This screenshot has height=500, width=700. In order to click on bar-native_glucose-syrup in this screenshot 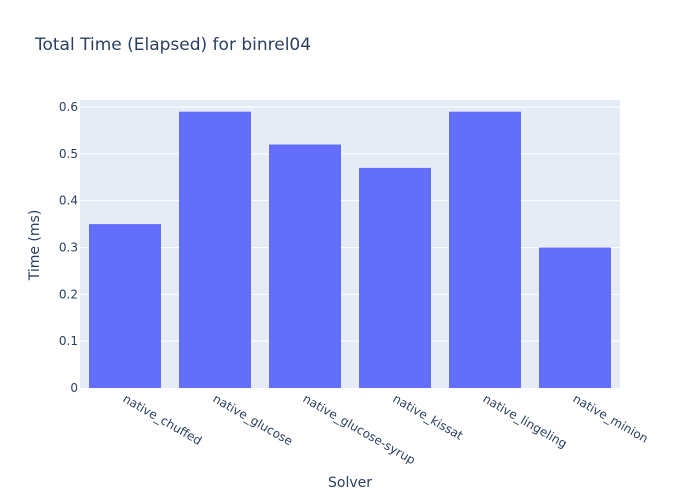, I will do `click(305, 266)`.